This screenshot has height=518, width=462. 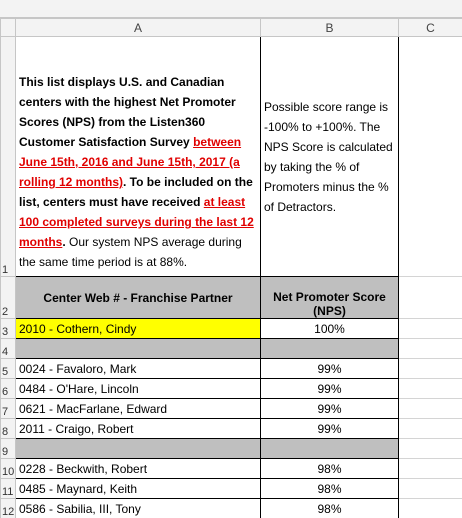 I want to click on cell: 100%, so click(x=329, y=328).